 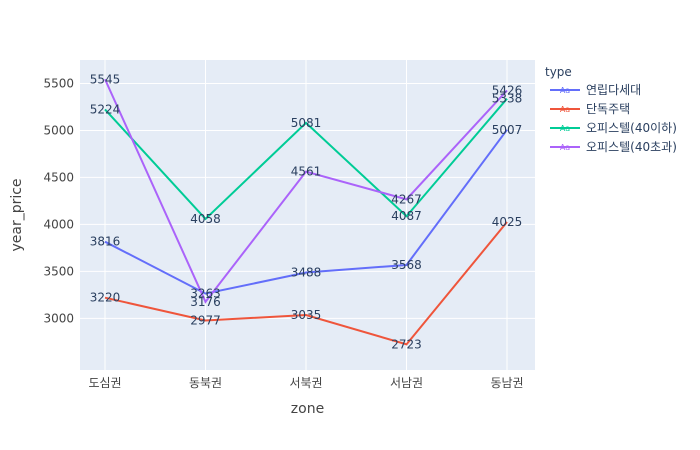 I want to click on data-label: 5426, so click(x=507, y=90).